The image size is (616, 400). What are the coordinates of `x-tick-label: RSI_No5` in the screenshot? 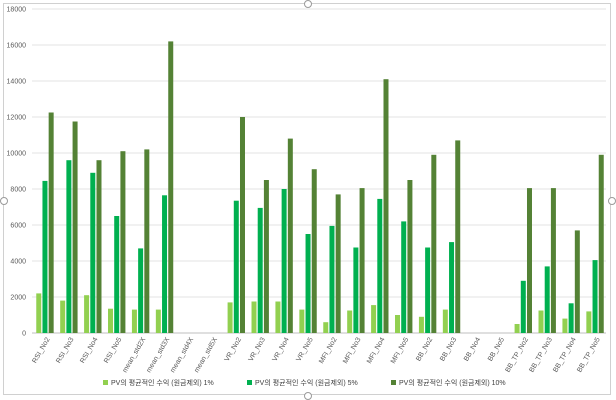 It's located at (113, 350).